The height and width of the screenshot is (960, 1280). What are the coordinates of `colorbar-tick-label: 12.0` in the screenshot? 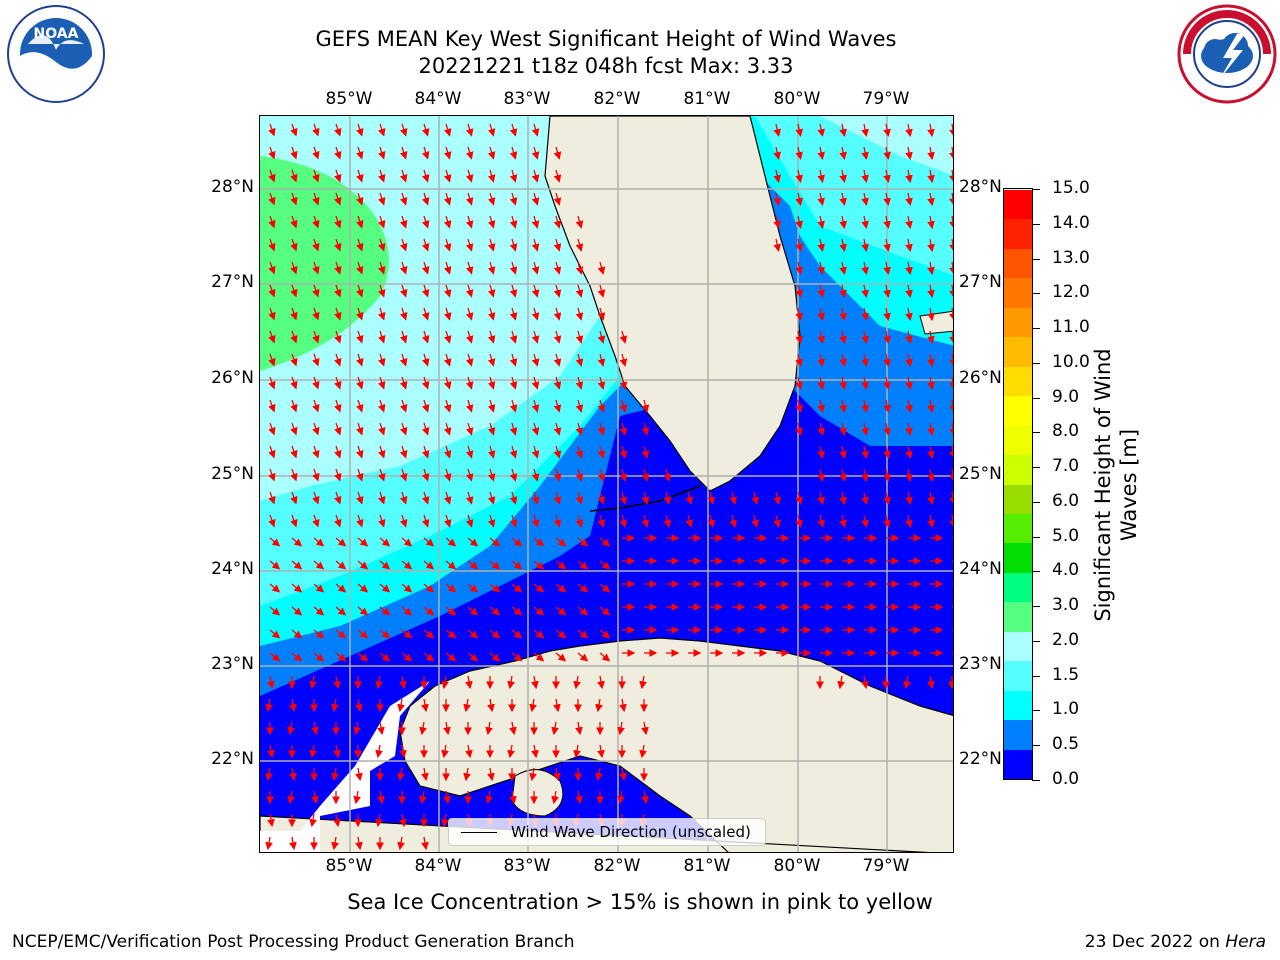 It's located at (1071, 292).